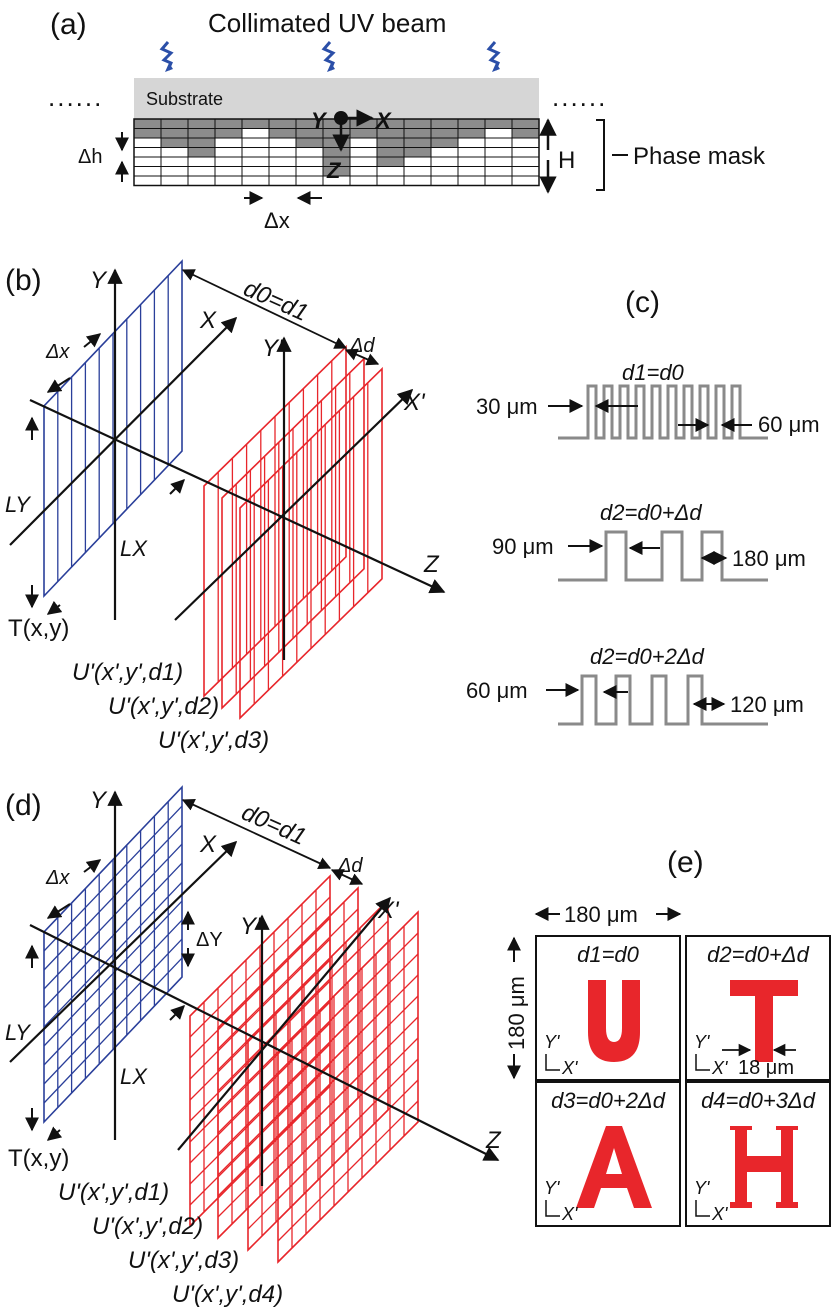  Describe the element at coordinates (601, 914) in the screenshot. I see `e-width-label: 180 μm` at that location.